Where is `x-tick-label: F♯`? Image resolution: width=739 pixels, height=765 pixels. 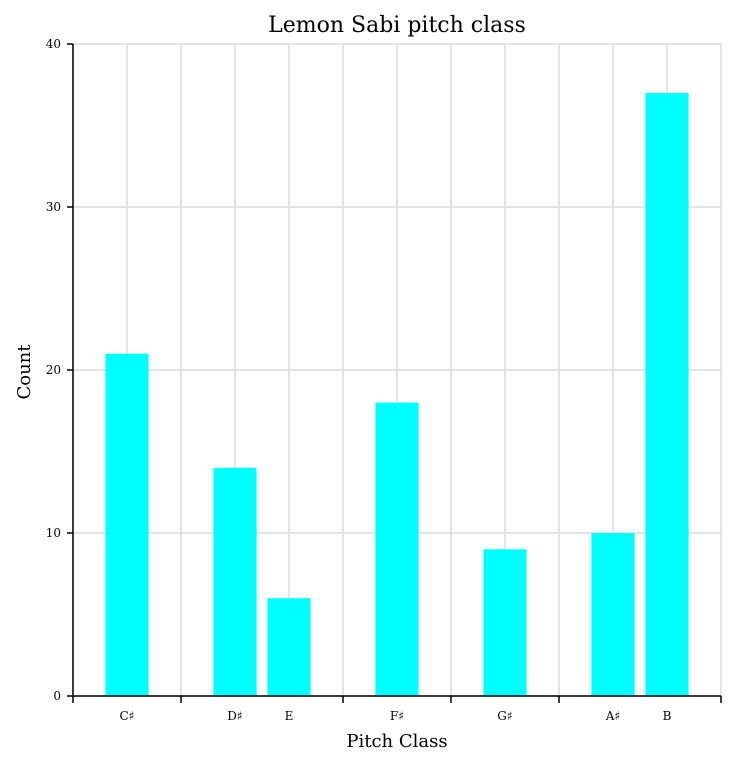
x-tick-label: F♯ is located at coordinates (397, 716).